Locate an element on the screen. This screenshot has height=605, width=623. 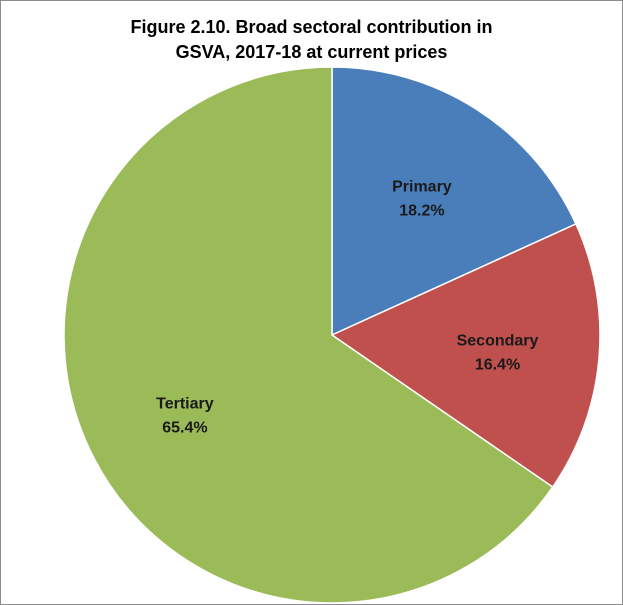
slice-value-label-tertiary: 65.4% is located at coordinates (184, 427).